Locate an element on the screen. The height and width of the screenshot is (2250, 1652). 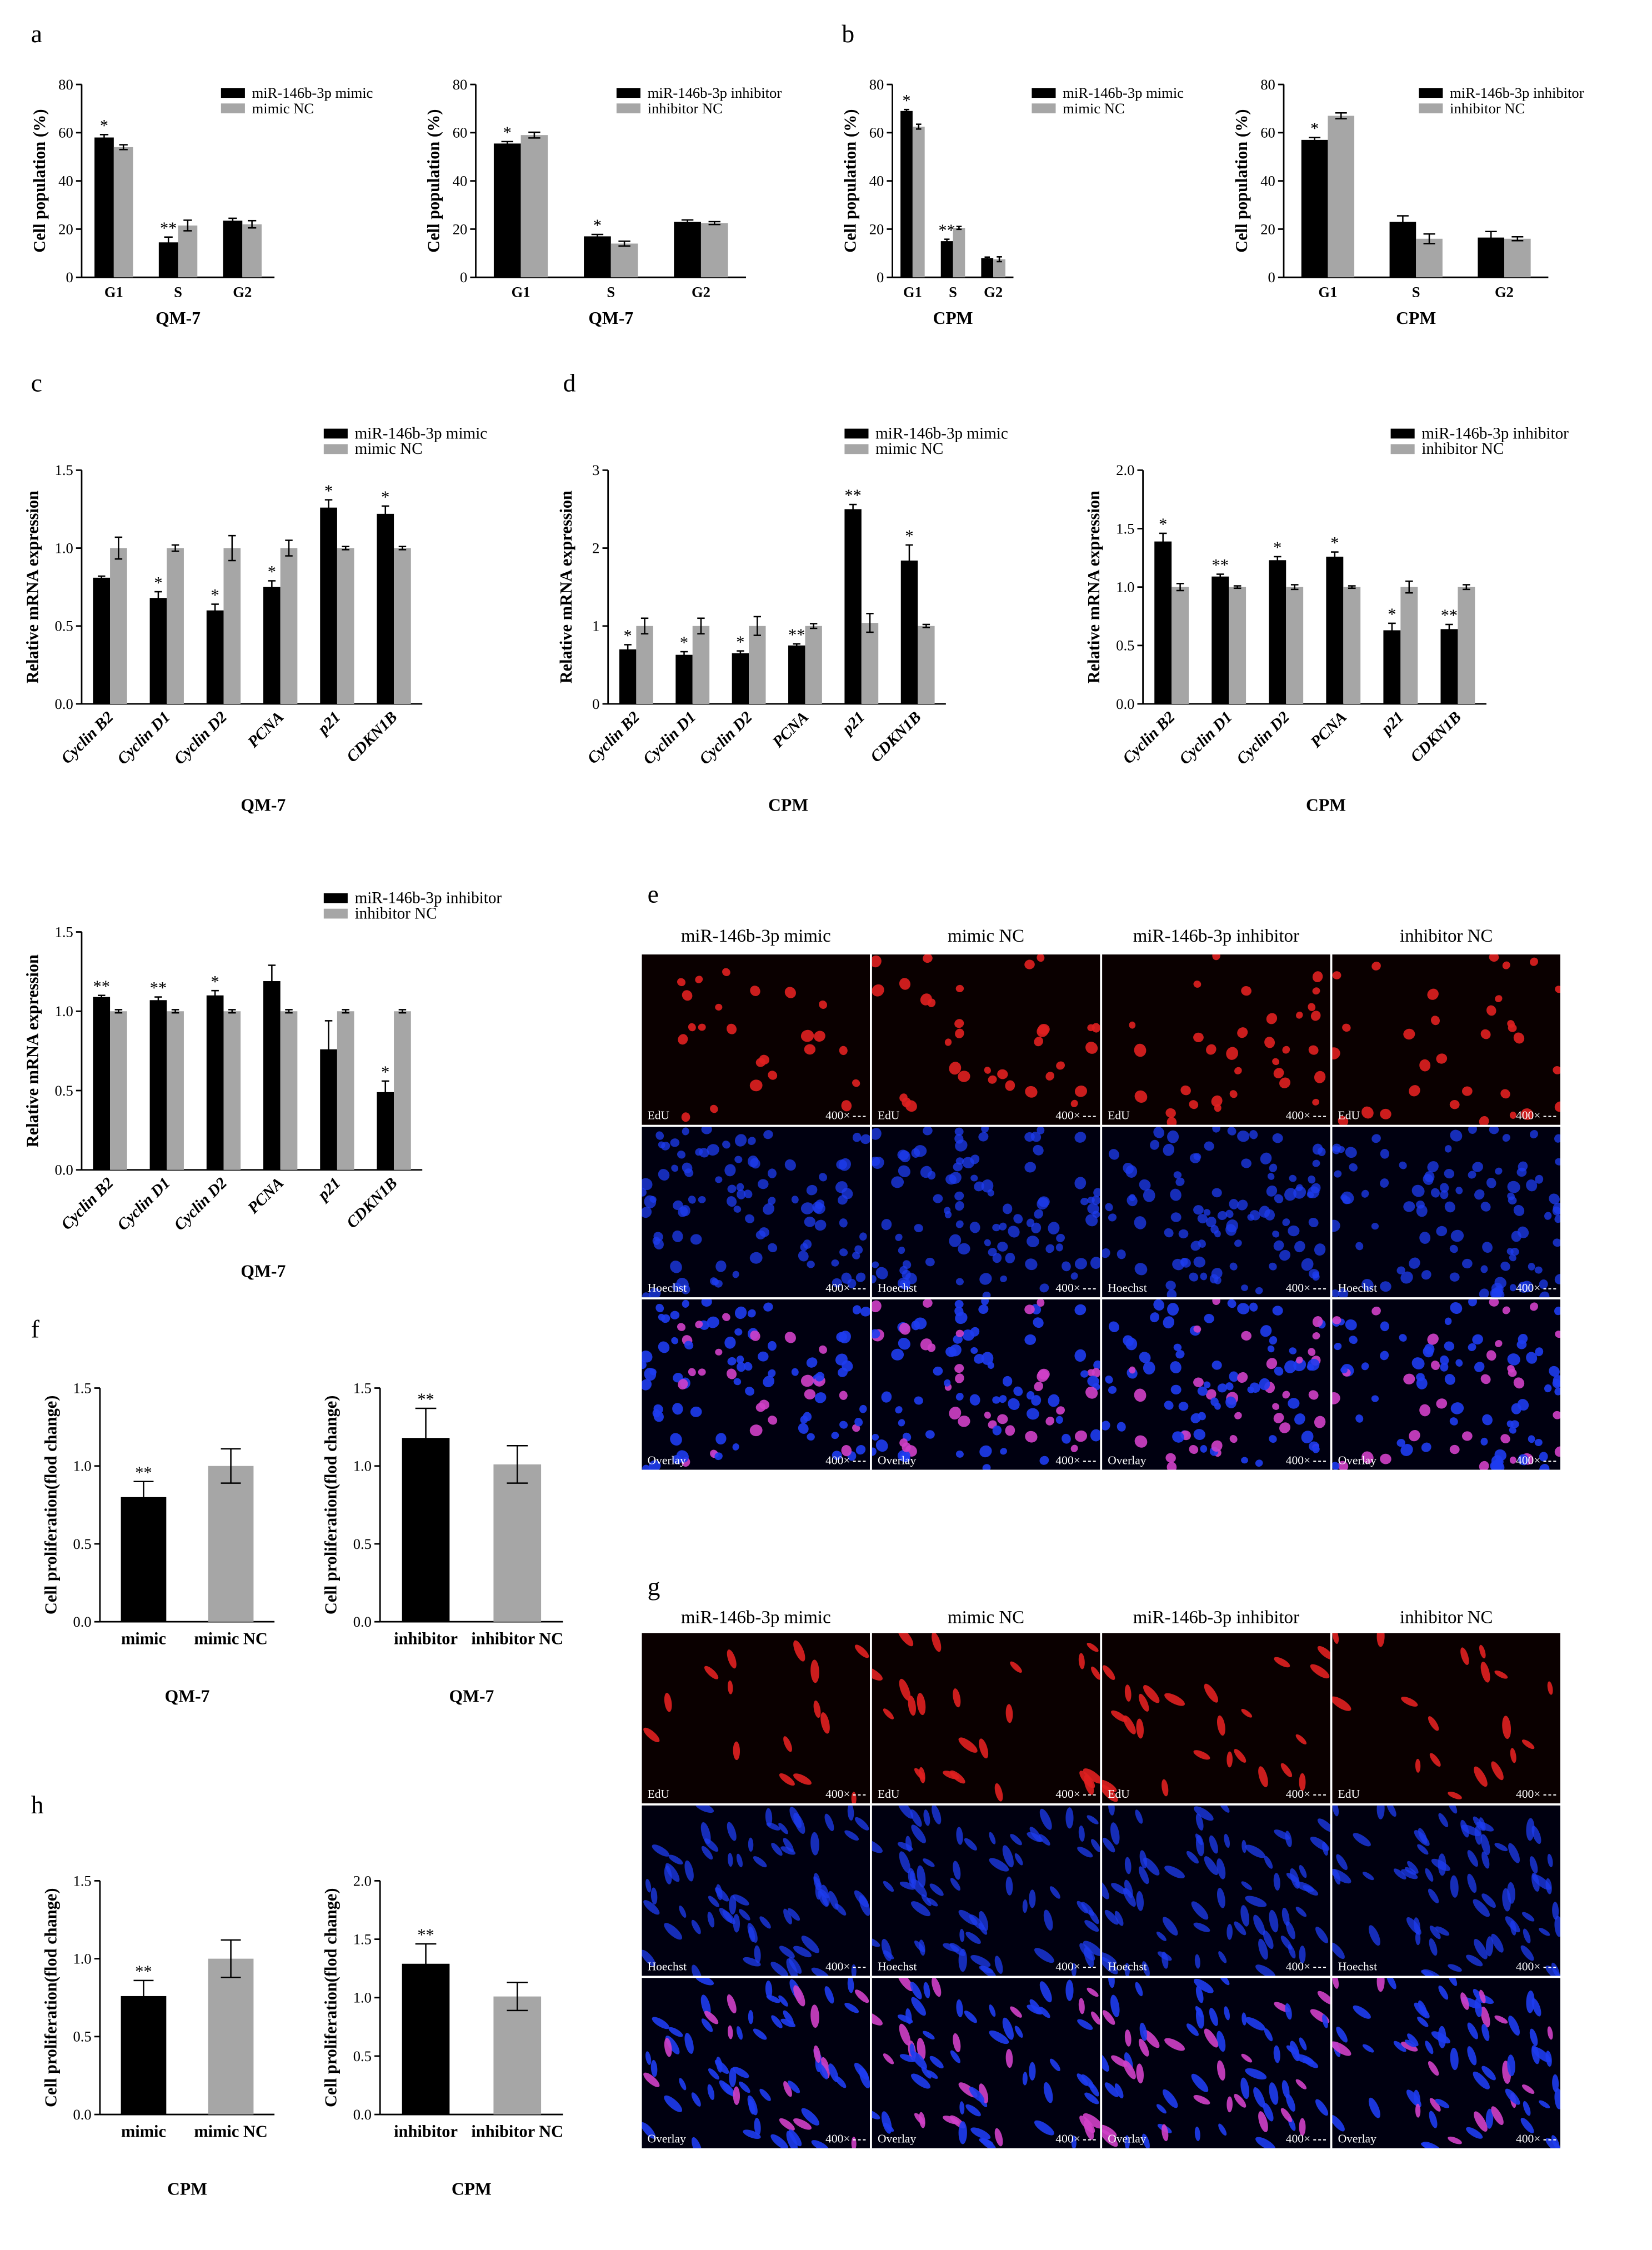
magnification-label: 400× is located at coordinates (1067, 1966).